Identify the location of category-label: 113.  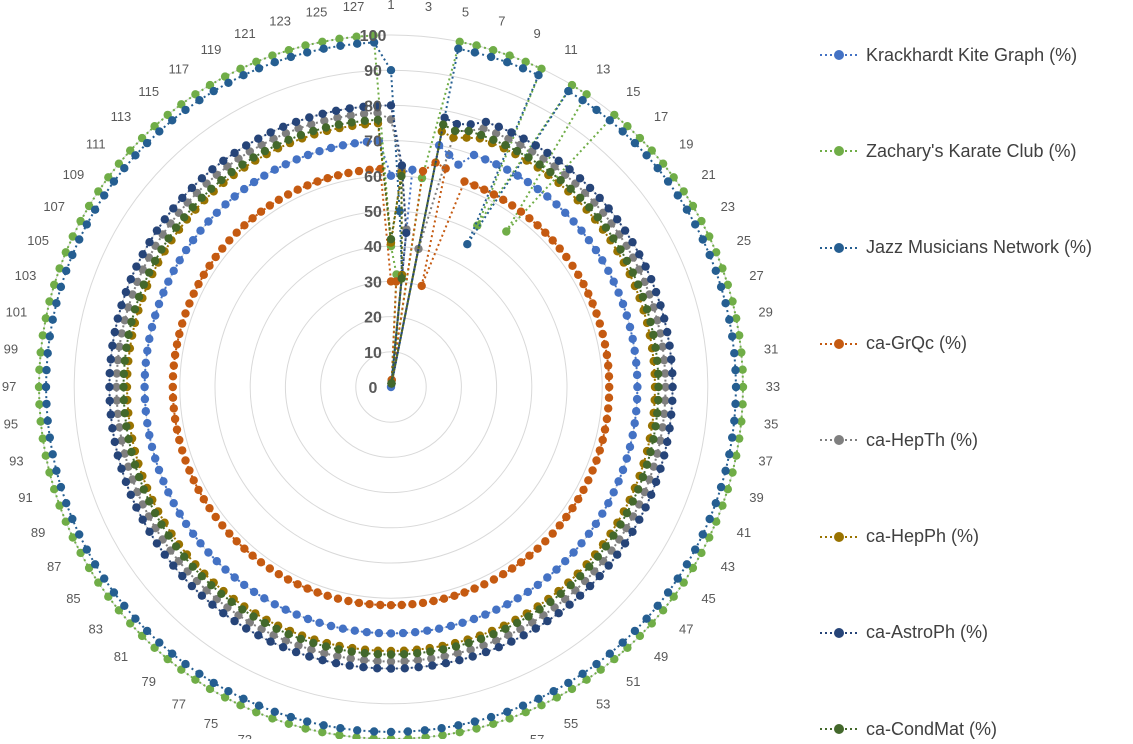
(121, 116).